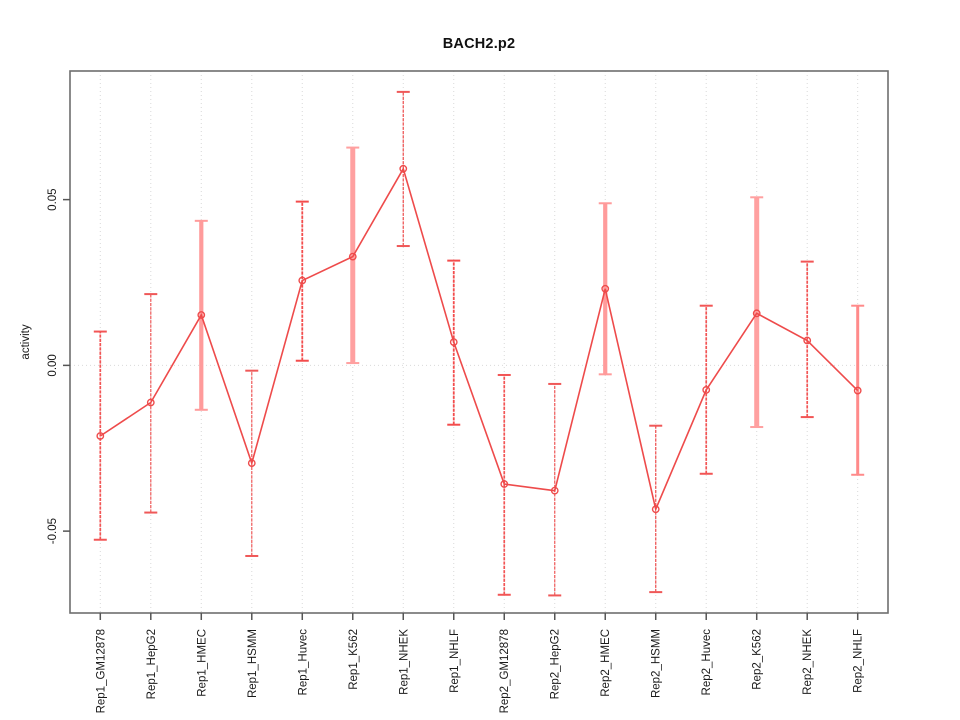 This screenshot has width=960, height=720. I want to click on x-tick-label: Rep1_NHLF, so click(455, 661).